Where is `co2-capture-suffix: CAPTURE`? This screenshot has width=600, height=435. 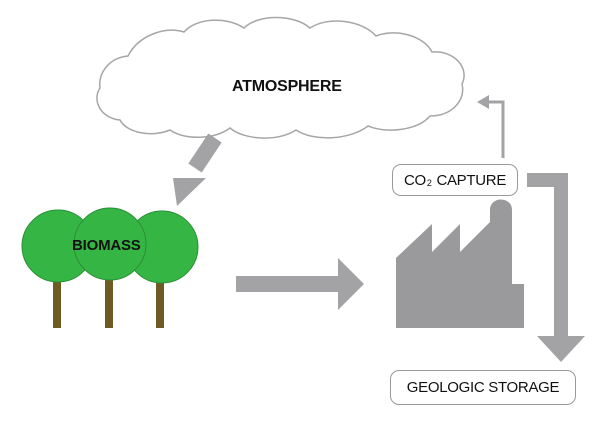
co2-capture-suffix: CAPTURE is located at coordinates (469, 180).